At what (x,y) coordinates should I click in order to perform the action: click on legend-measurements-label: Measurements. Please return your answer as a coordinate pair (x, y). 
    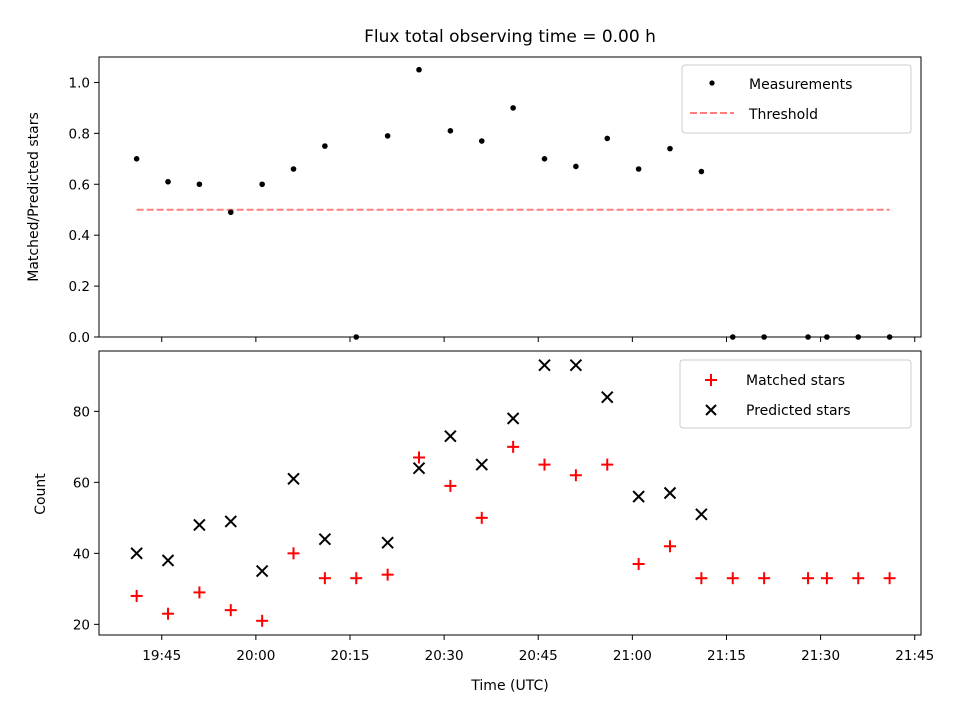
    Looking at the image, I should click on (800, 85).